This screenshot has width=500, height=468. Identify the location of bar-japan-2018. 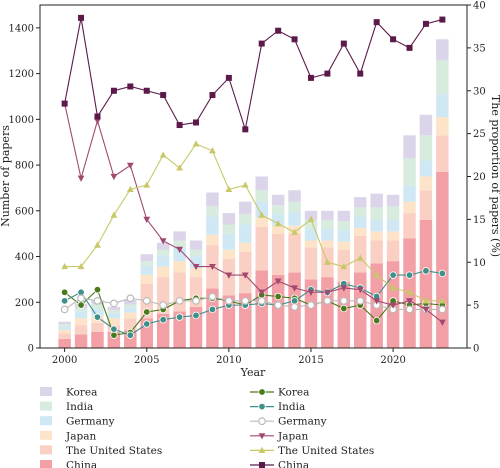
(360, 231).